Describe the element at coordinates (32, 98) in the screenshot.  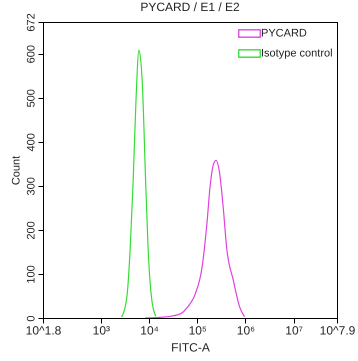
I see `y-tick-label: 500` at that location.